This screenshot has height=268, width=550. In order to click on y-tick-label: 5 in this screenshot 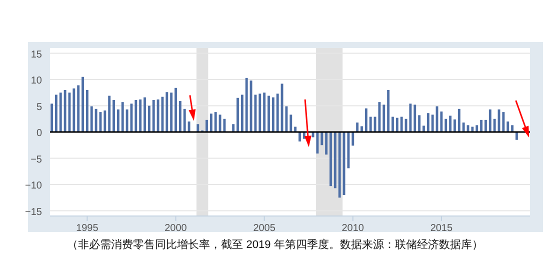, I will do `click(39, 107)`.